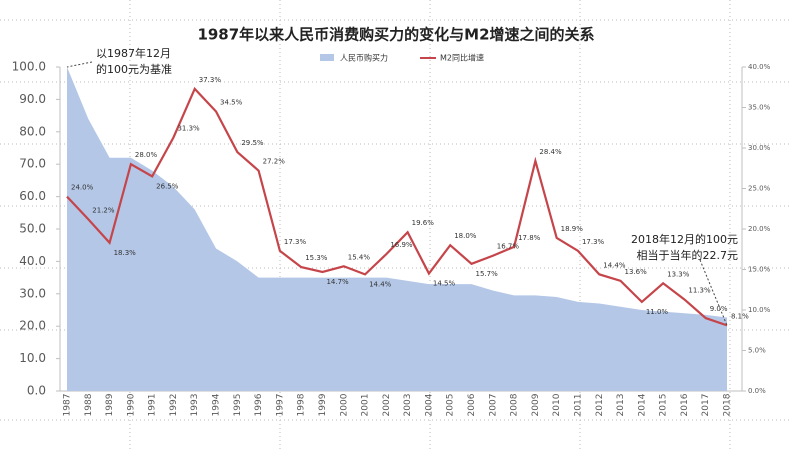  What do you see at coordinates (465, 236) in the screenshot?
I see `data-label: 18.0%` at bounding box center [465, 236].